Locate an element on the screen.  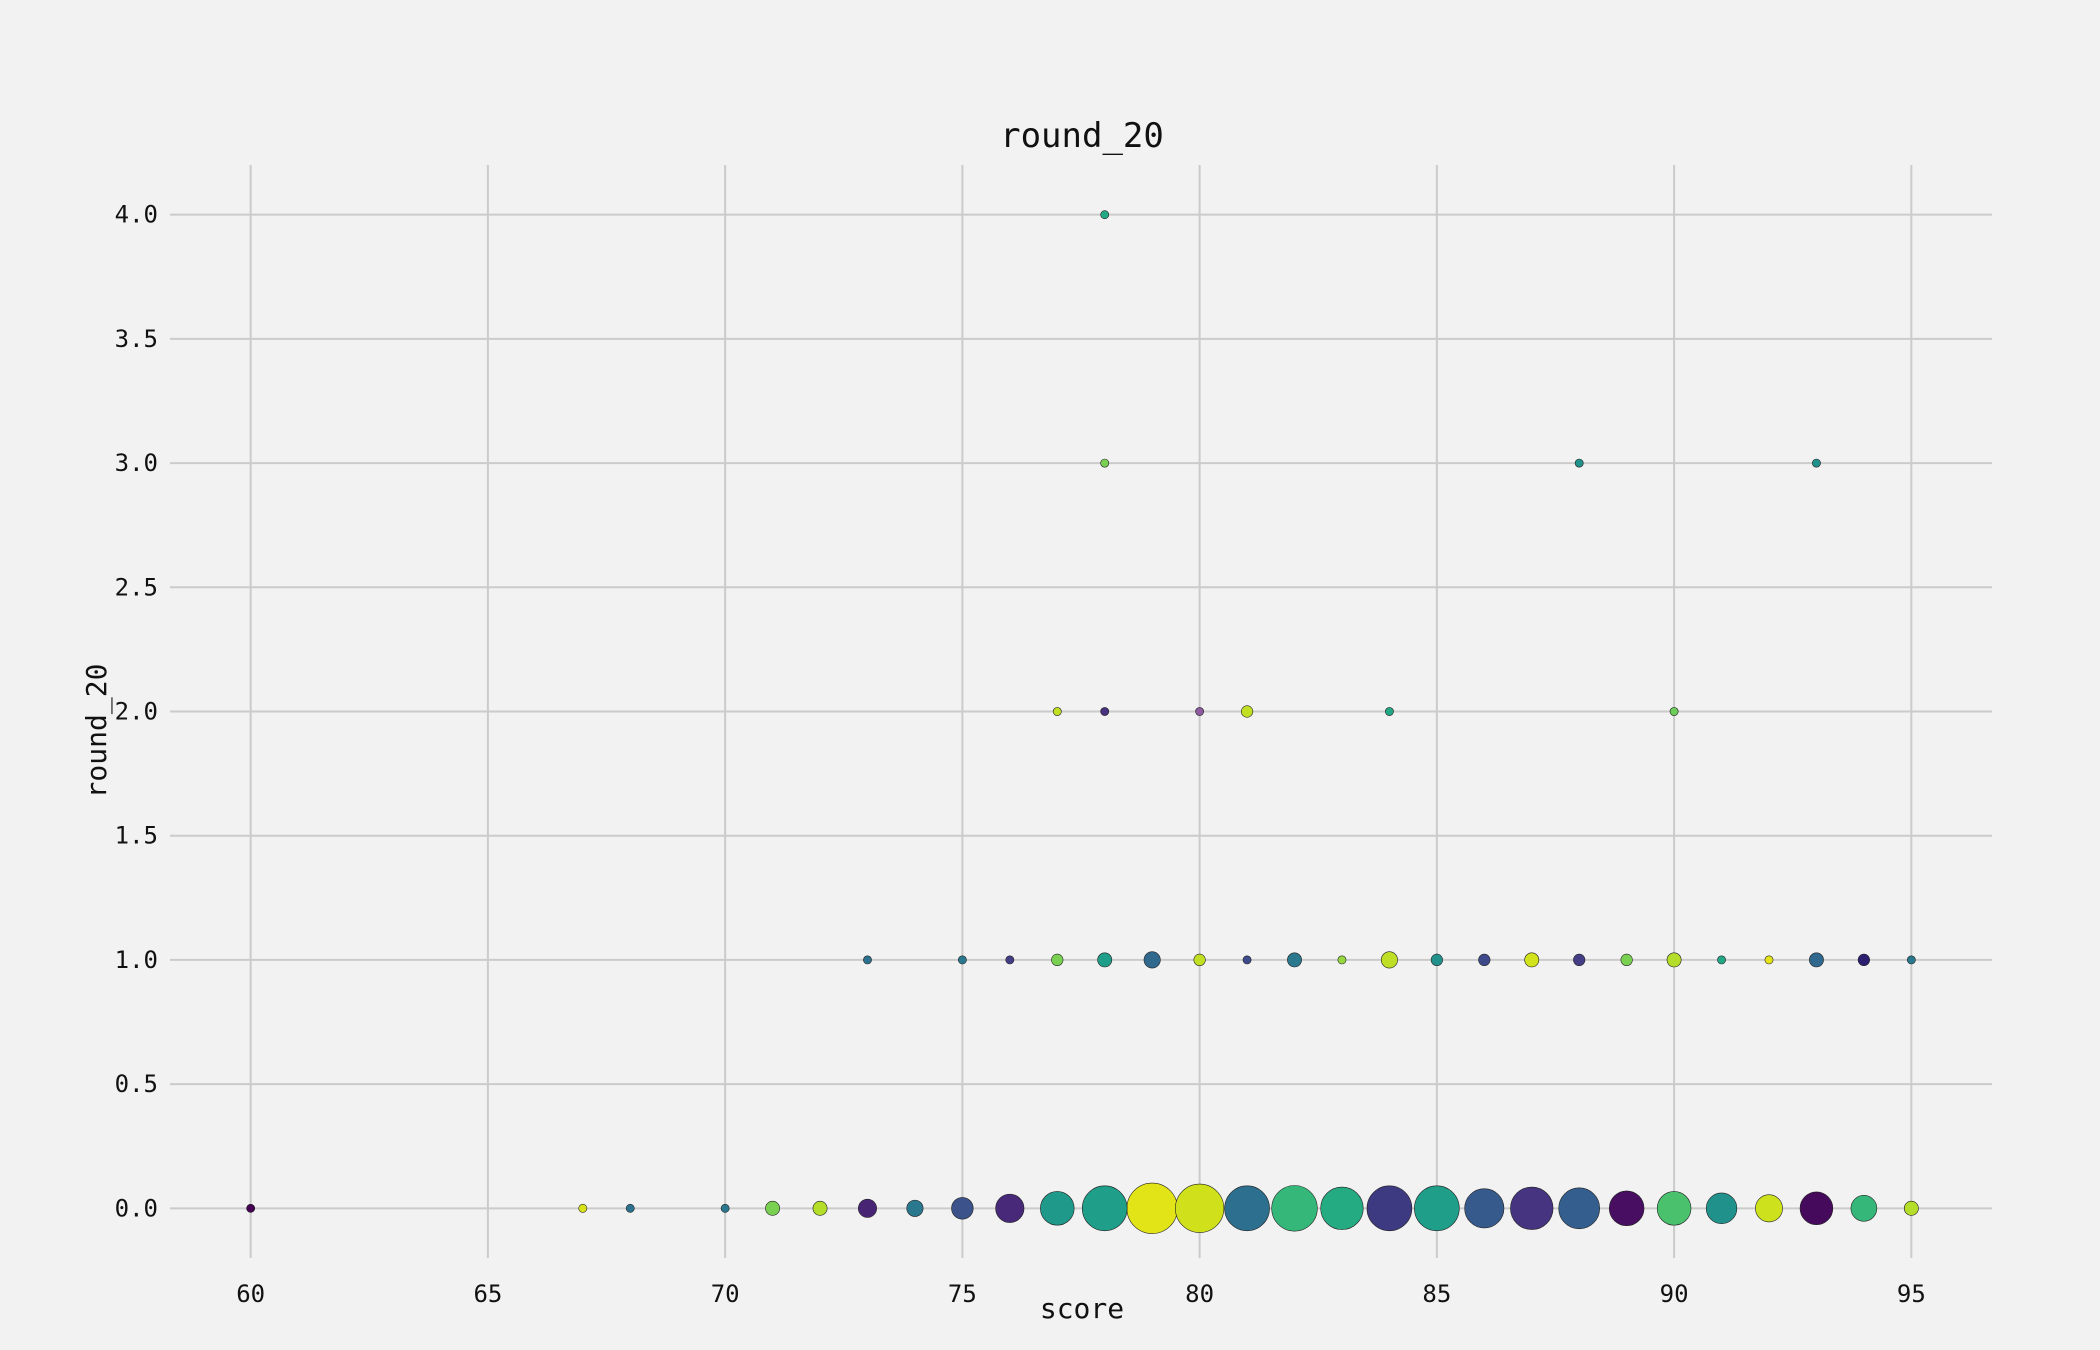
x-tick-label: 60 is located at coordinates (250, 1294).